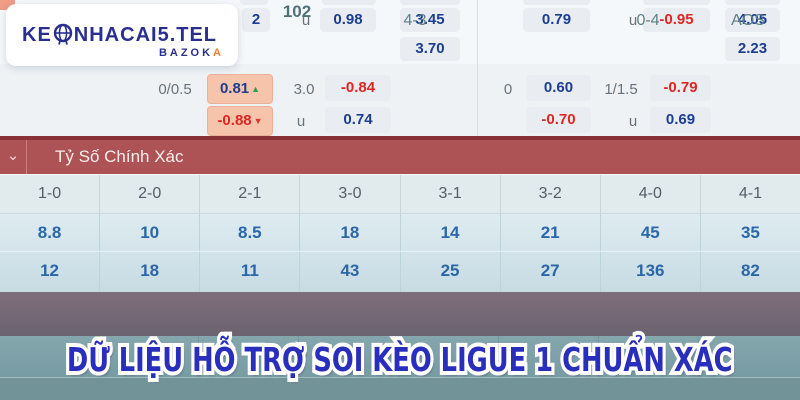  Describe the element at coordinates (256, 20) in the screenshot. I see `odds-box: 2` at that location.